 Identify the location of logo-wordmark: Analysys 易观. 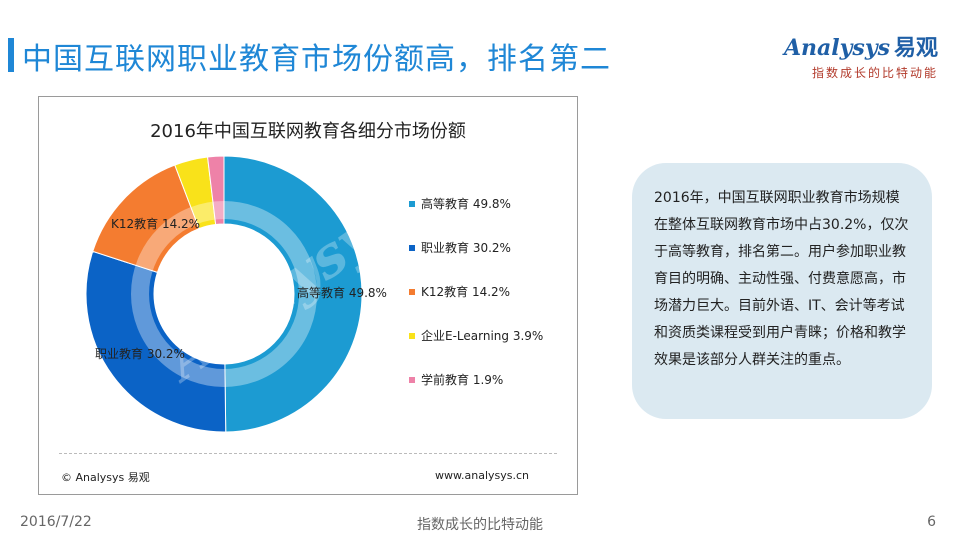
(861, 46).